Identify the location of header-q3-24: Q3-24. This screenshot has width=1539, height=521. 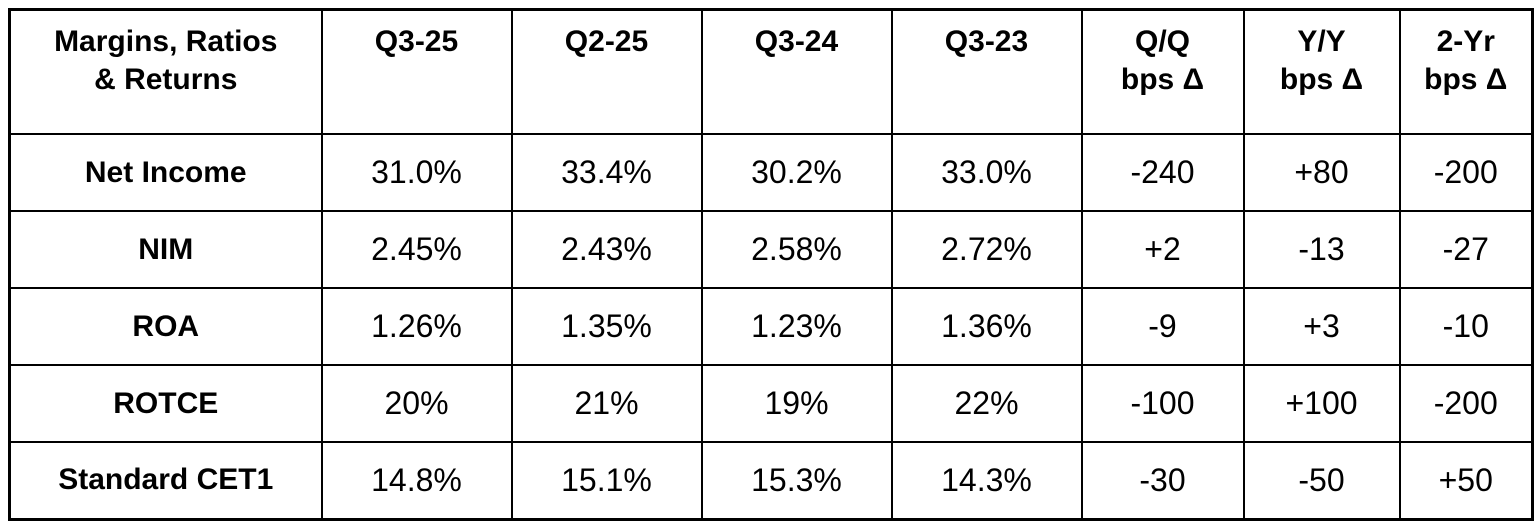
(796, 71).